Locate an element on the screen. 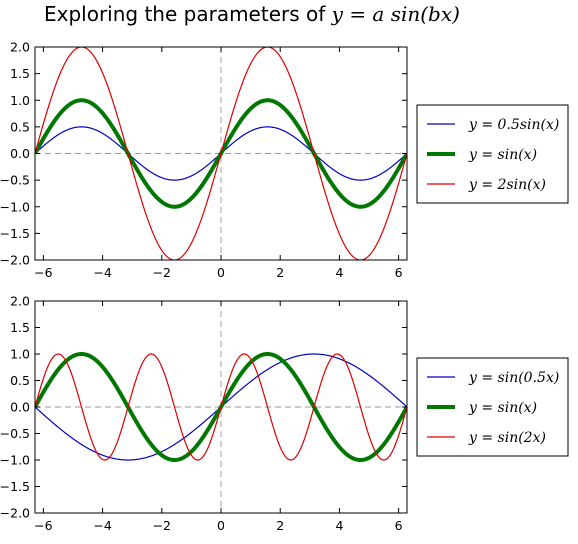  legend: y = 0.5sin(x) y = sin(x) y = 2sin(x) is located at coordinates (492, 154).